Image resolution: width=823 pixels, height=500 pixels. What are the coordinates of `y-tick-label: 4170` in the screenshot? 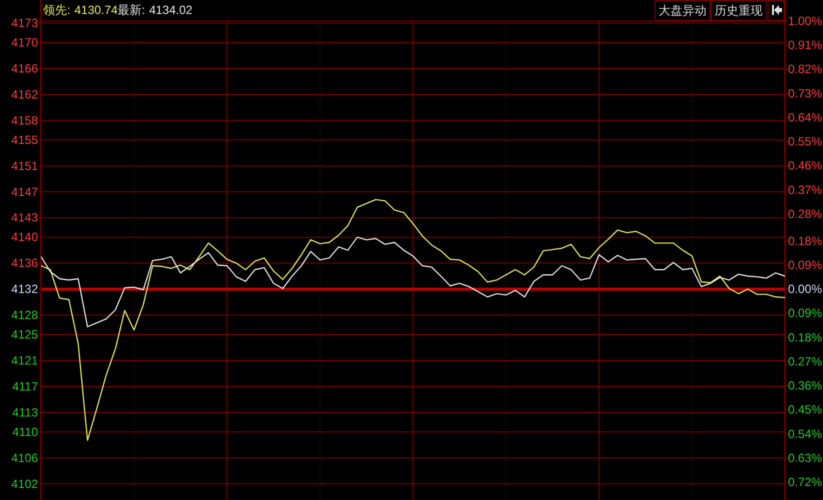 It's located at (24, 43).